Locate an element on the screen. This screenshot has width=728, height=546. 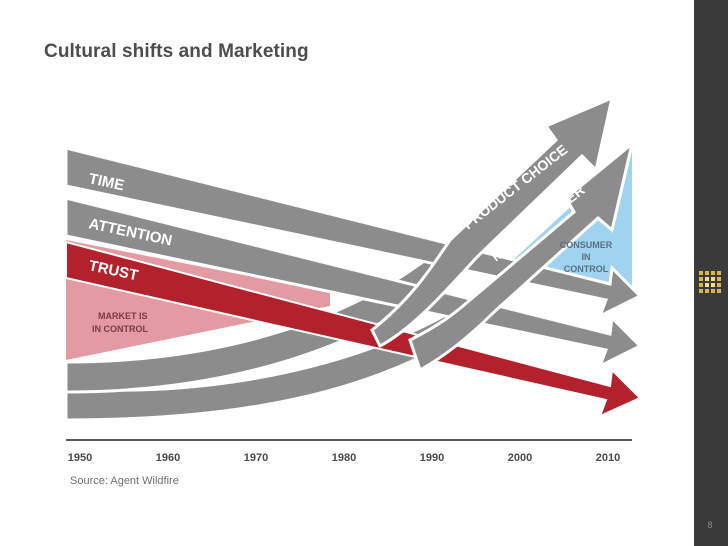
consumer-label-line1: CONSUMER is located at coordinates (586, 245).